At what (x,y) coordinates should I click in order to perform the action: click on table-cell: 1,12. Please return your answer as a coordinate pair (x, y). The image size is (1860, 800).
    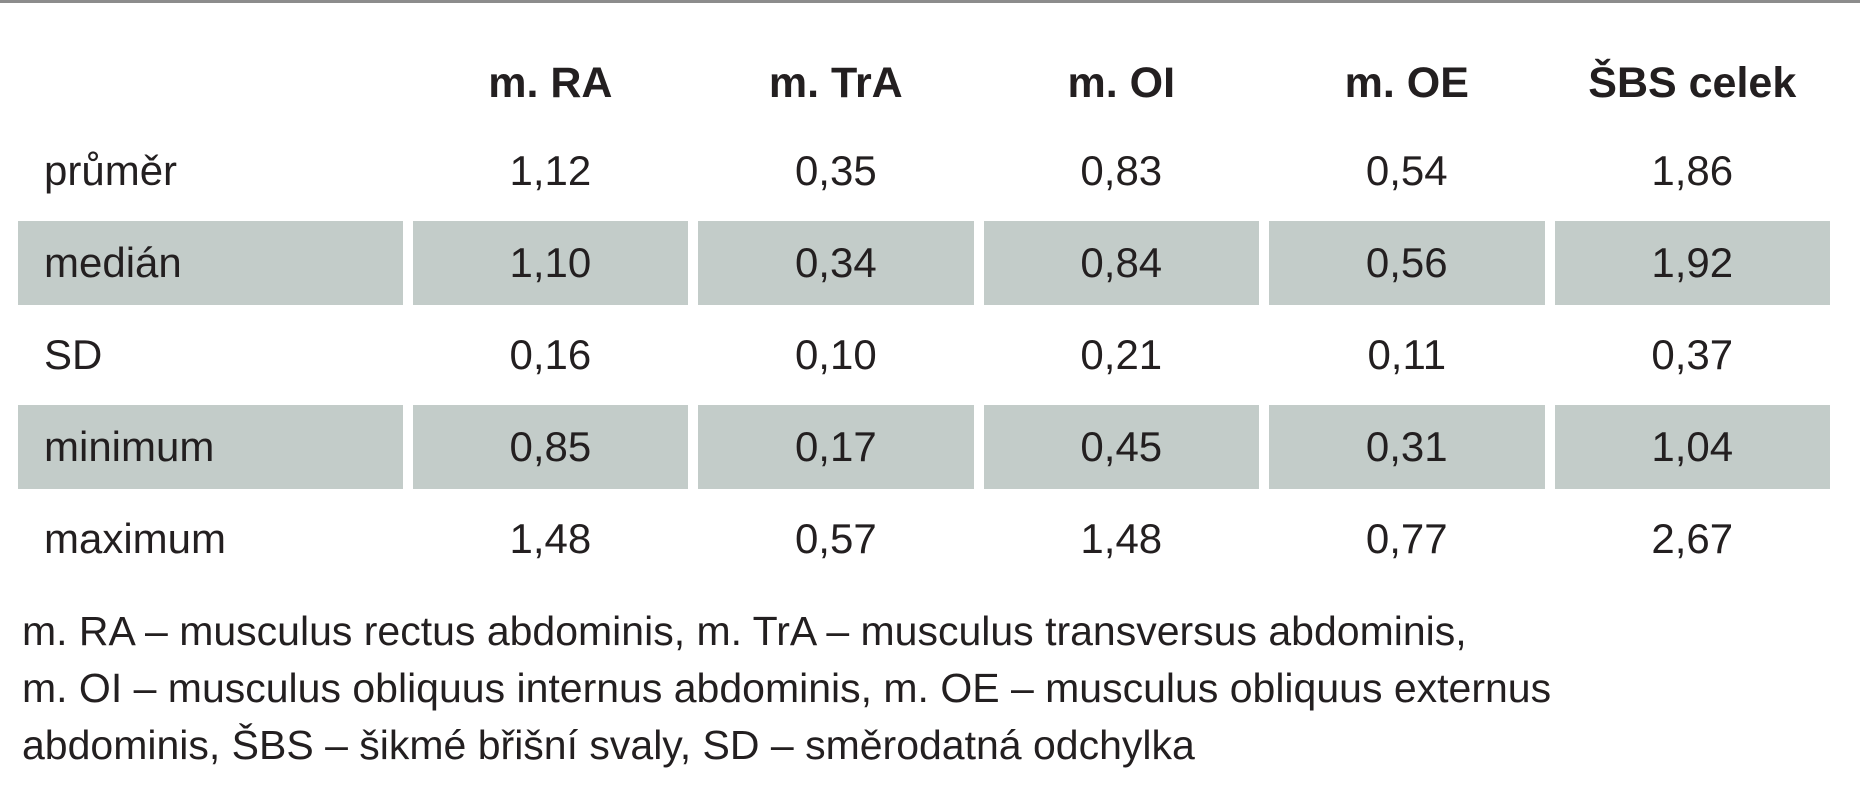
    Looking at the image, I should click on (550, 170).